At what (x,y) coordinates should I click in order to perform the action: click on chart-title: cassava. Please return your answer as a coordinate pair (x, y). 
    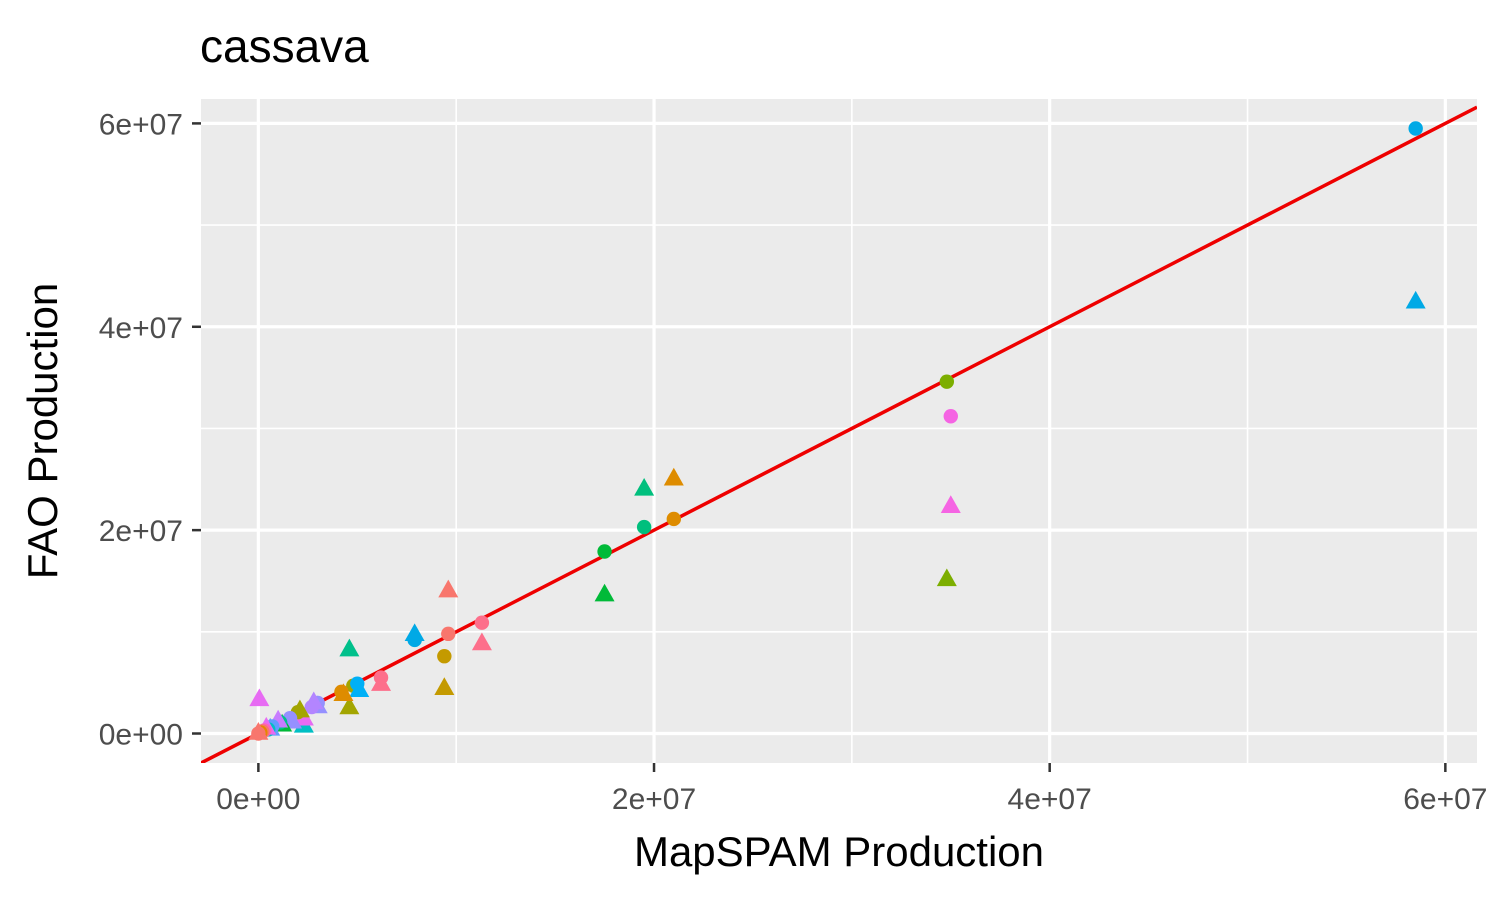
    Looking at the image, I should click on (284, 46).